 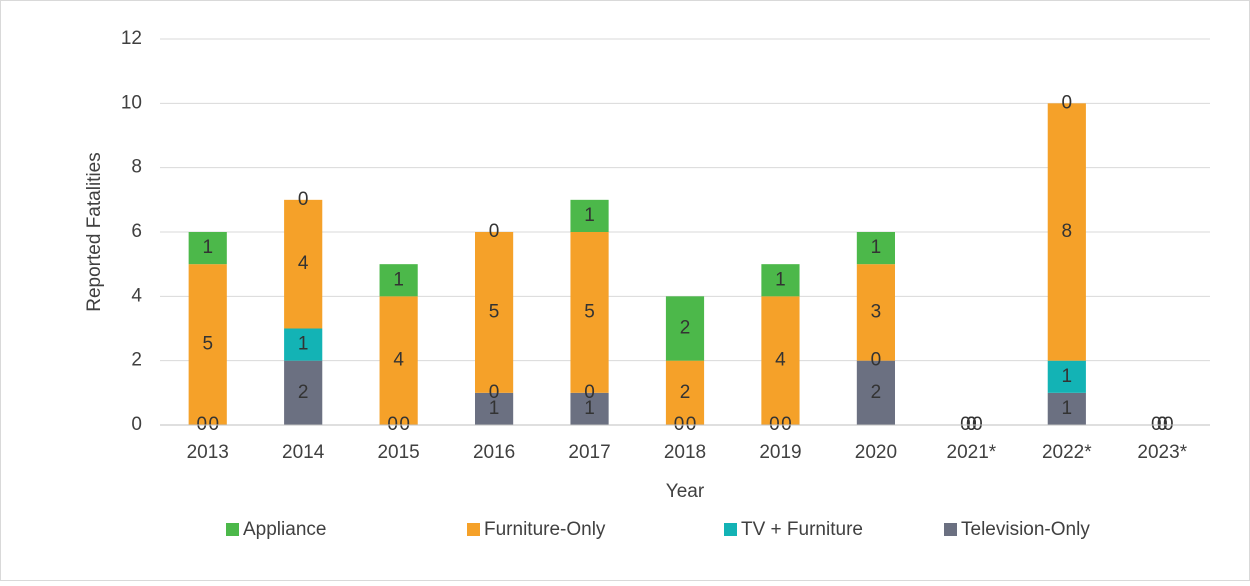 What do you see at coordinates (1067, 452) in the screenshot?
I see `x-tick-label: 2022*` at bounding box center [1067, 452].